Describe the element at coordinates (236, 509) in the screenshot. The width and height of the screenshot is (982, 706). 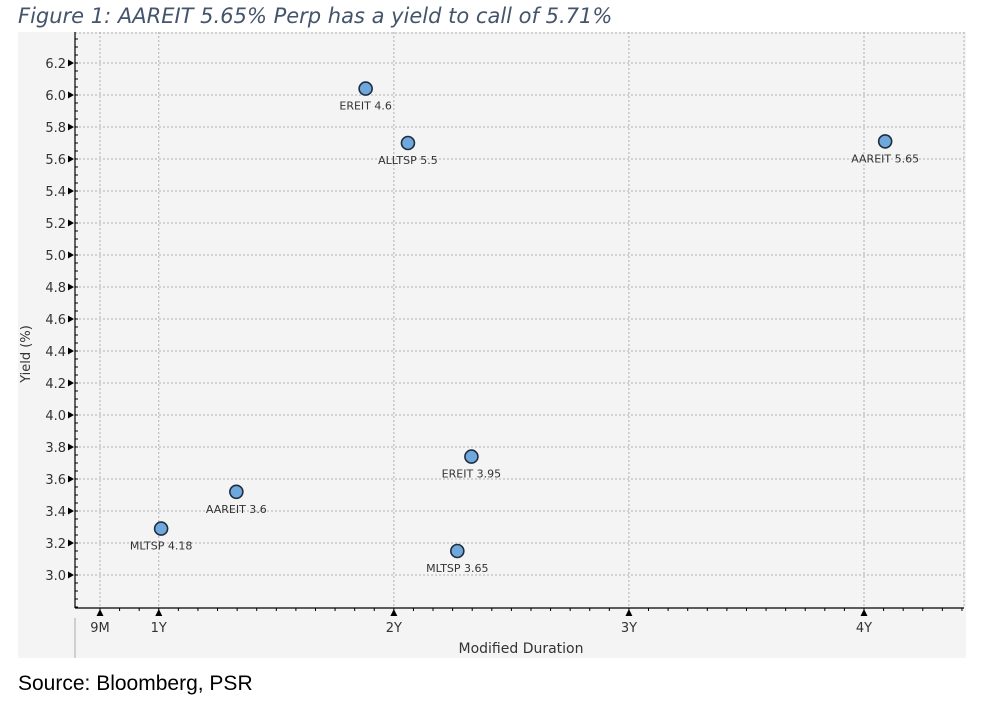
I see `data-label: AAREIT 3.6` at that location.